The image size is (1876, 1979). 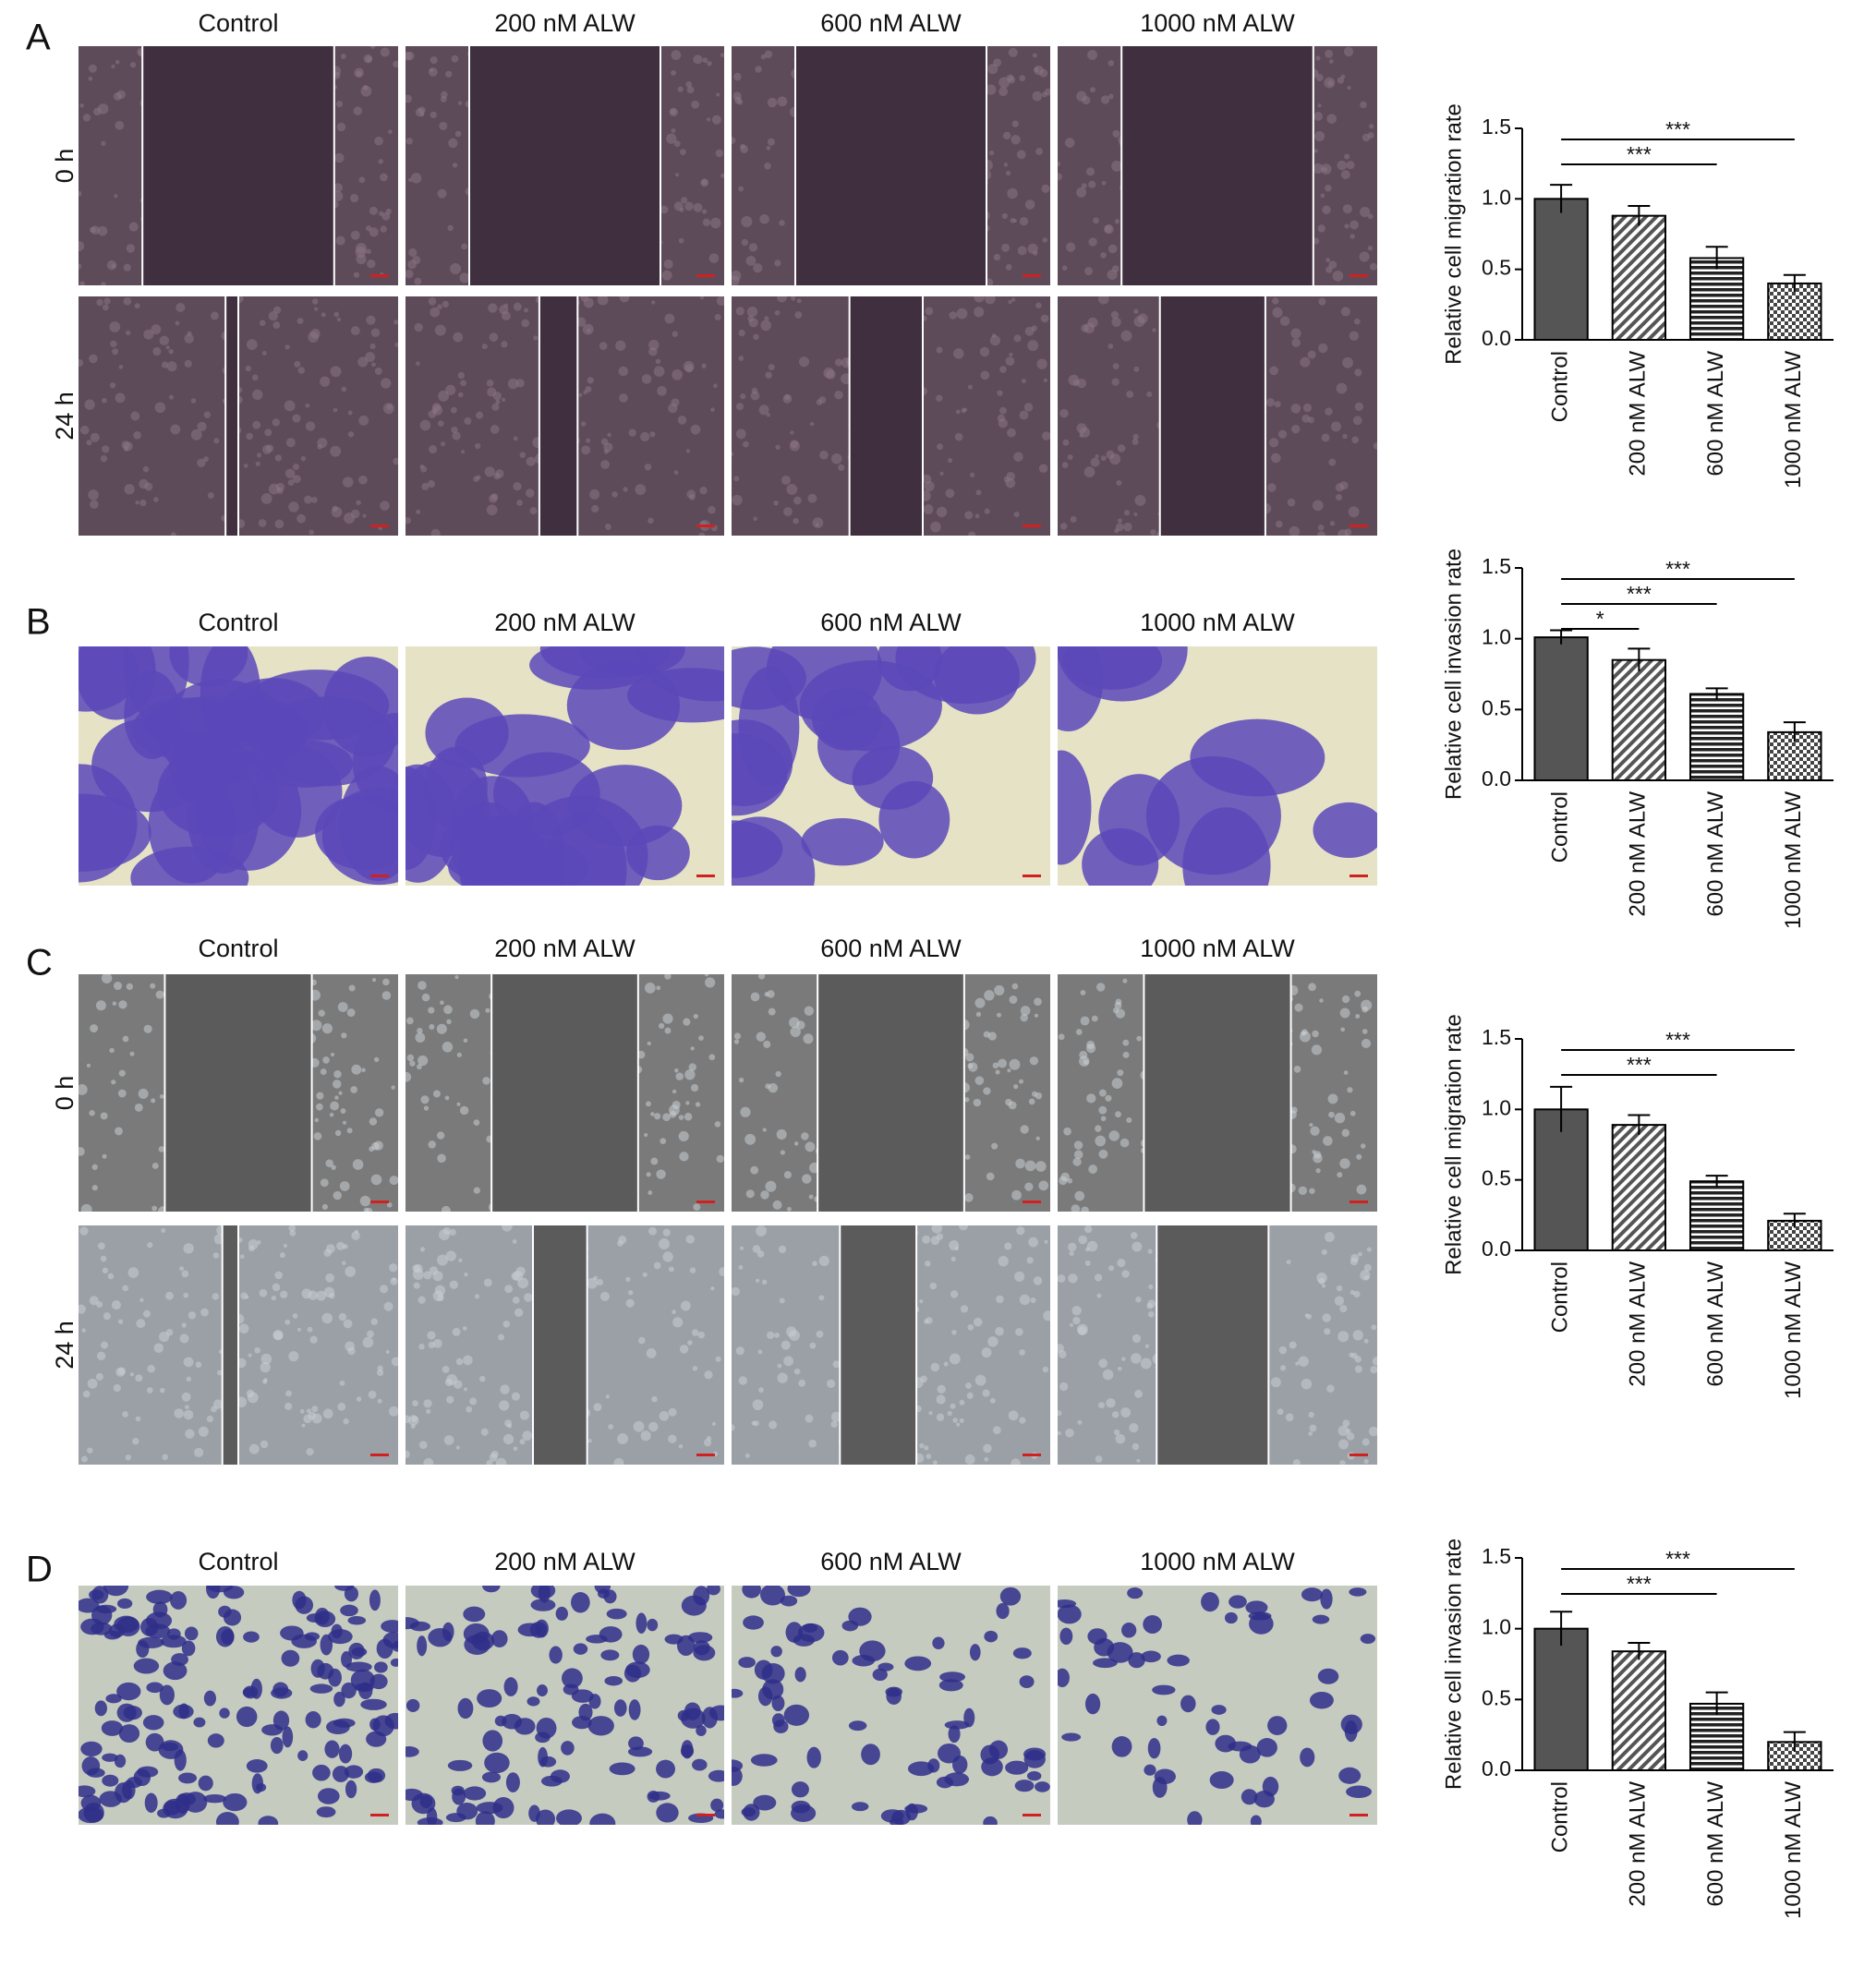 What do you see at coordinates (1496, 778) in the screenshot?
I see `y-tick-label: 0.0` at bounding box center [1496, 778].